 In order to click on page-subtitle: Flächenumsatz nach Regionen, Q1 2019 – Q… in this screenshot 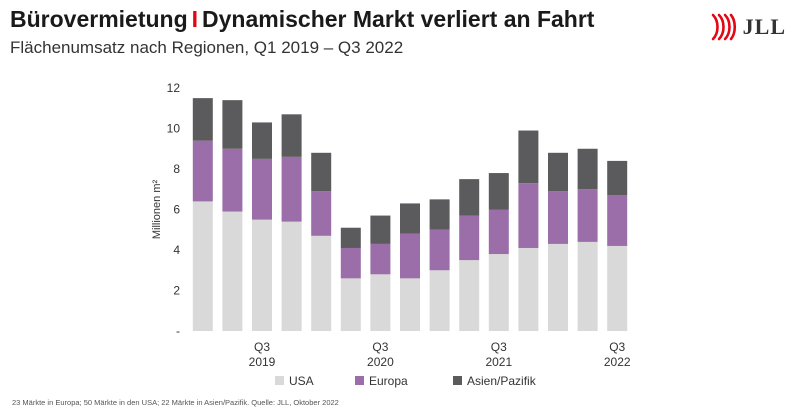, I will do `click(207, 47)`.